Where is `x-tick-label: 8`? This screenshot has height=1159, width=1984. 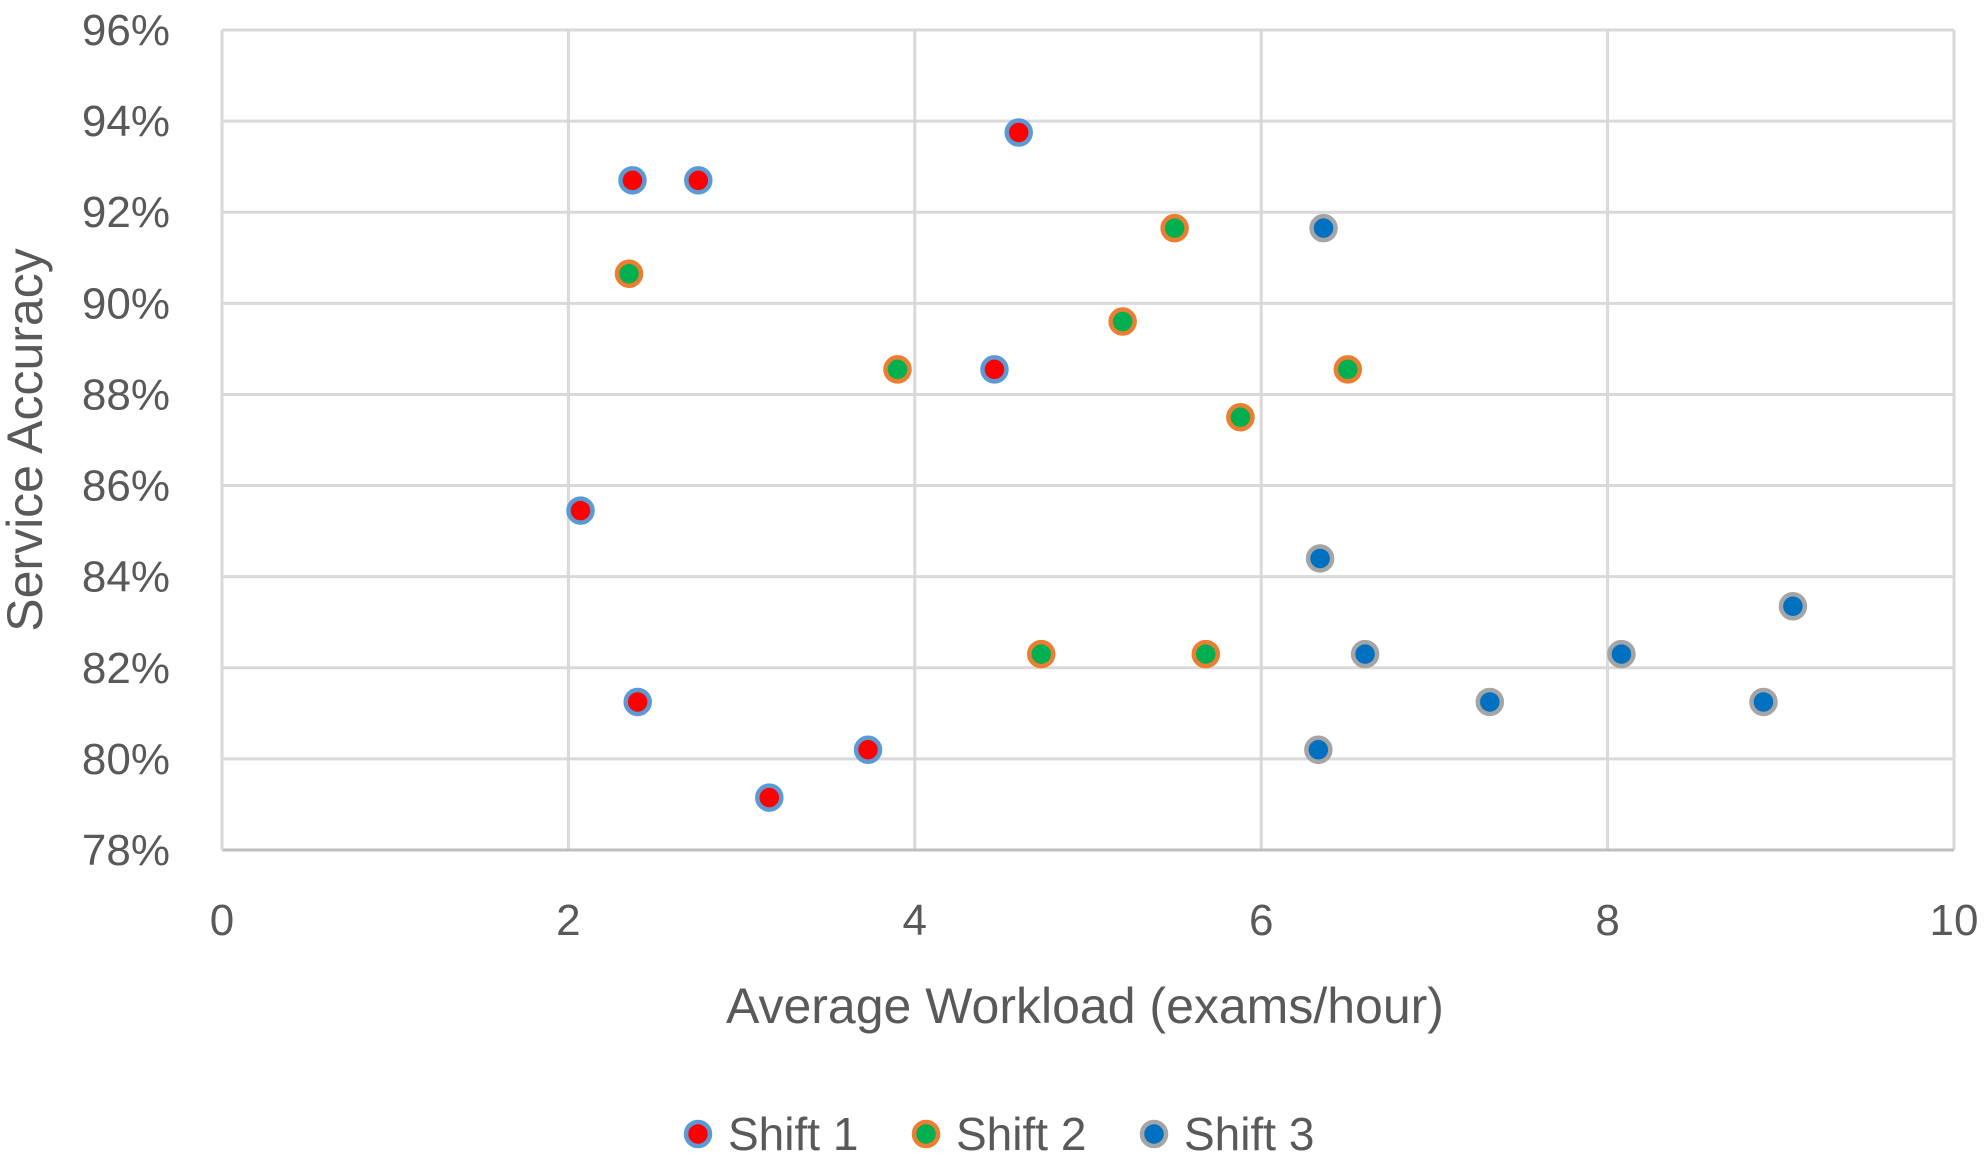
x-tick-label: 8 is located at coordinates (1607, 920).